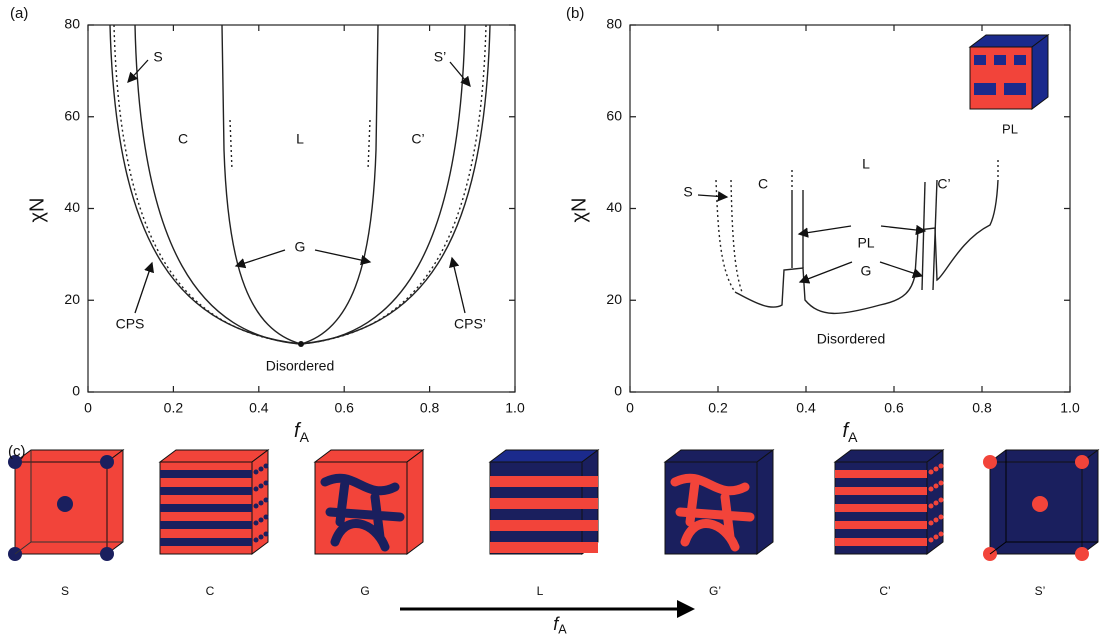 This screenshot has width=1113, height=638. Describe the element at coordinates (440, 57) in the screenshot. I see `region-label: S’` at that location.